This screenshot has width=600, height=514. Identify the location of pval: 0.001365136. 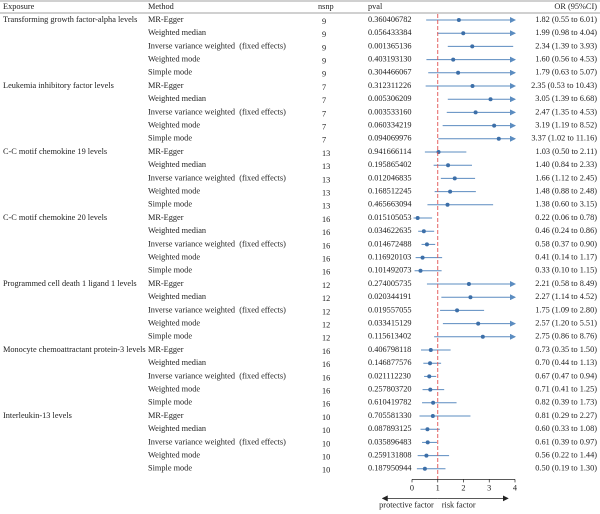
(390, 45).